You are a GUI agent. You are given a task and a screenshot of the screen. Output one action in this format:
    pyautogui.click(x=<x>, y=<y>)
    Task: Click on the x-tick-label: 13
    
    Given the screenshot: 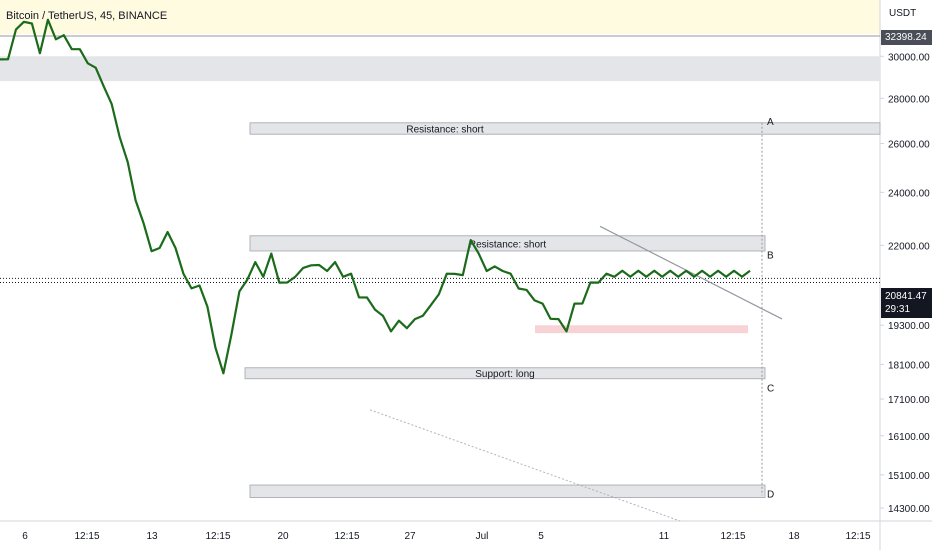 What is the action you would take?
    pyautogui.click(x=152, y=536)
    